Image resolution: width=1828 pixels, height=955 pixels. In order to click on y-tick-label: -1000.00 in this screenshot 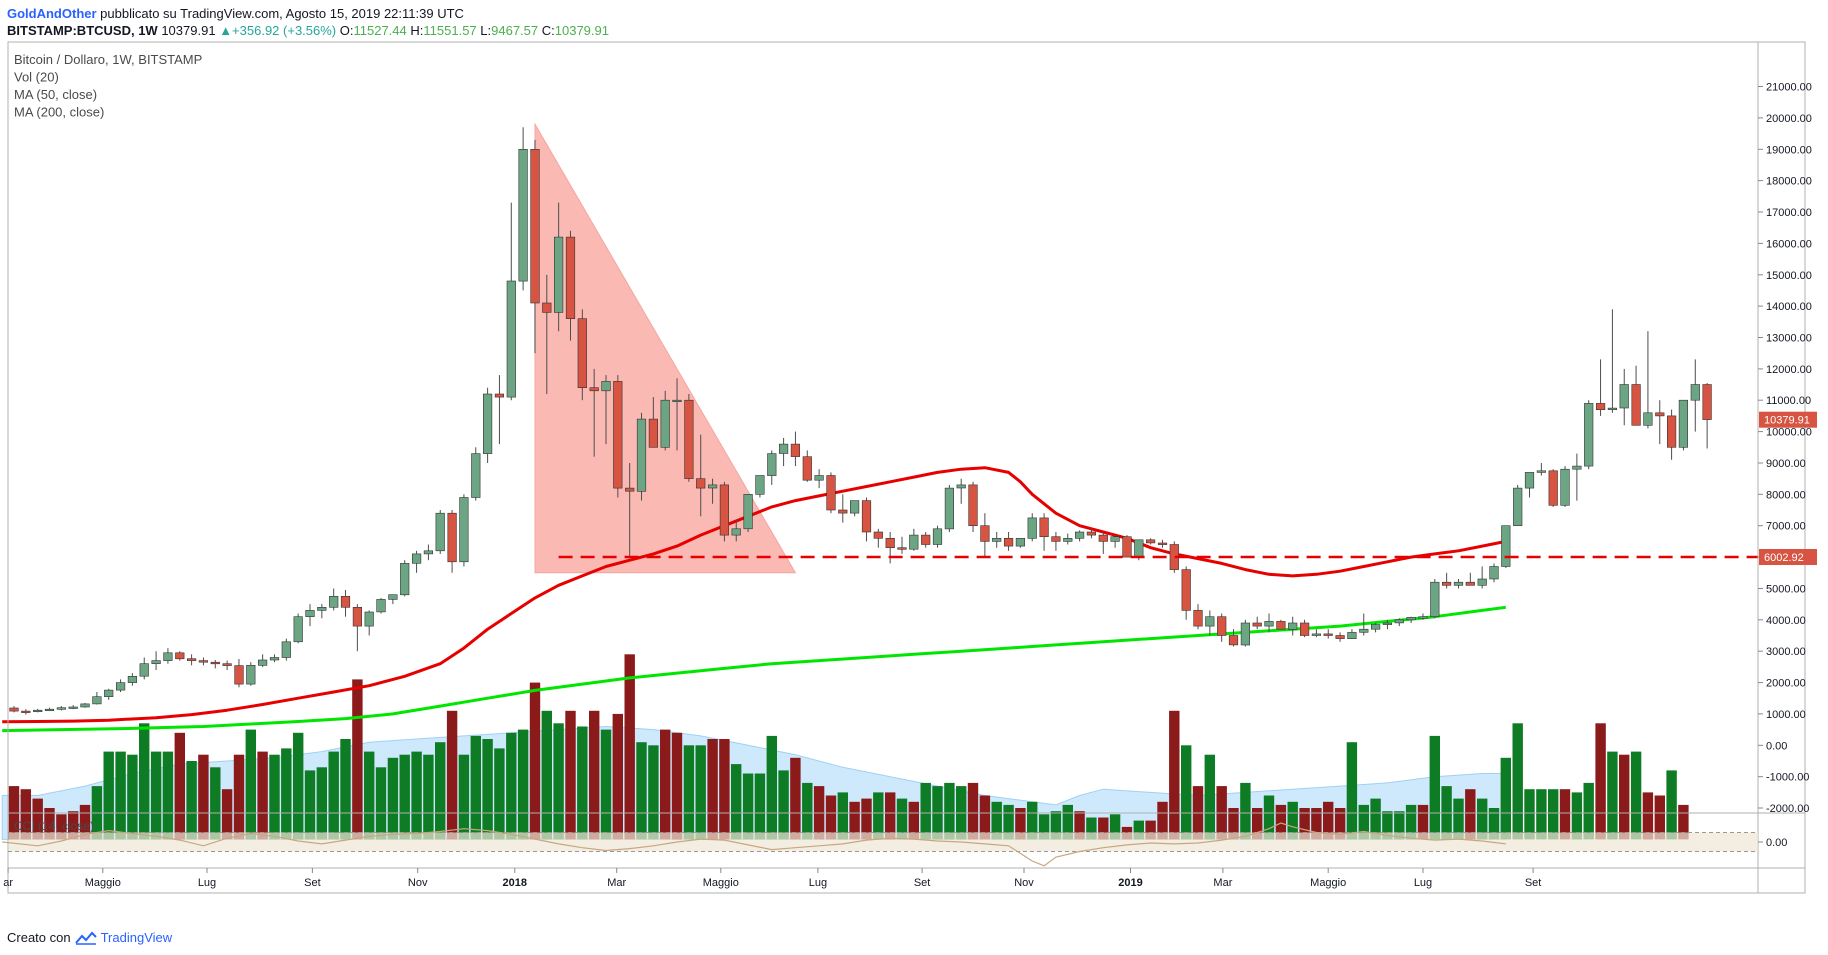, I will do `click(1787, 778)`.